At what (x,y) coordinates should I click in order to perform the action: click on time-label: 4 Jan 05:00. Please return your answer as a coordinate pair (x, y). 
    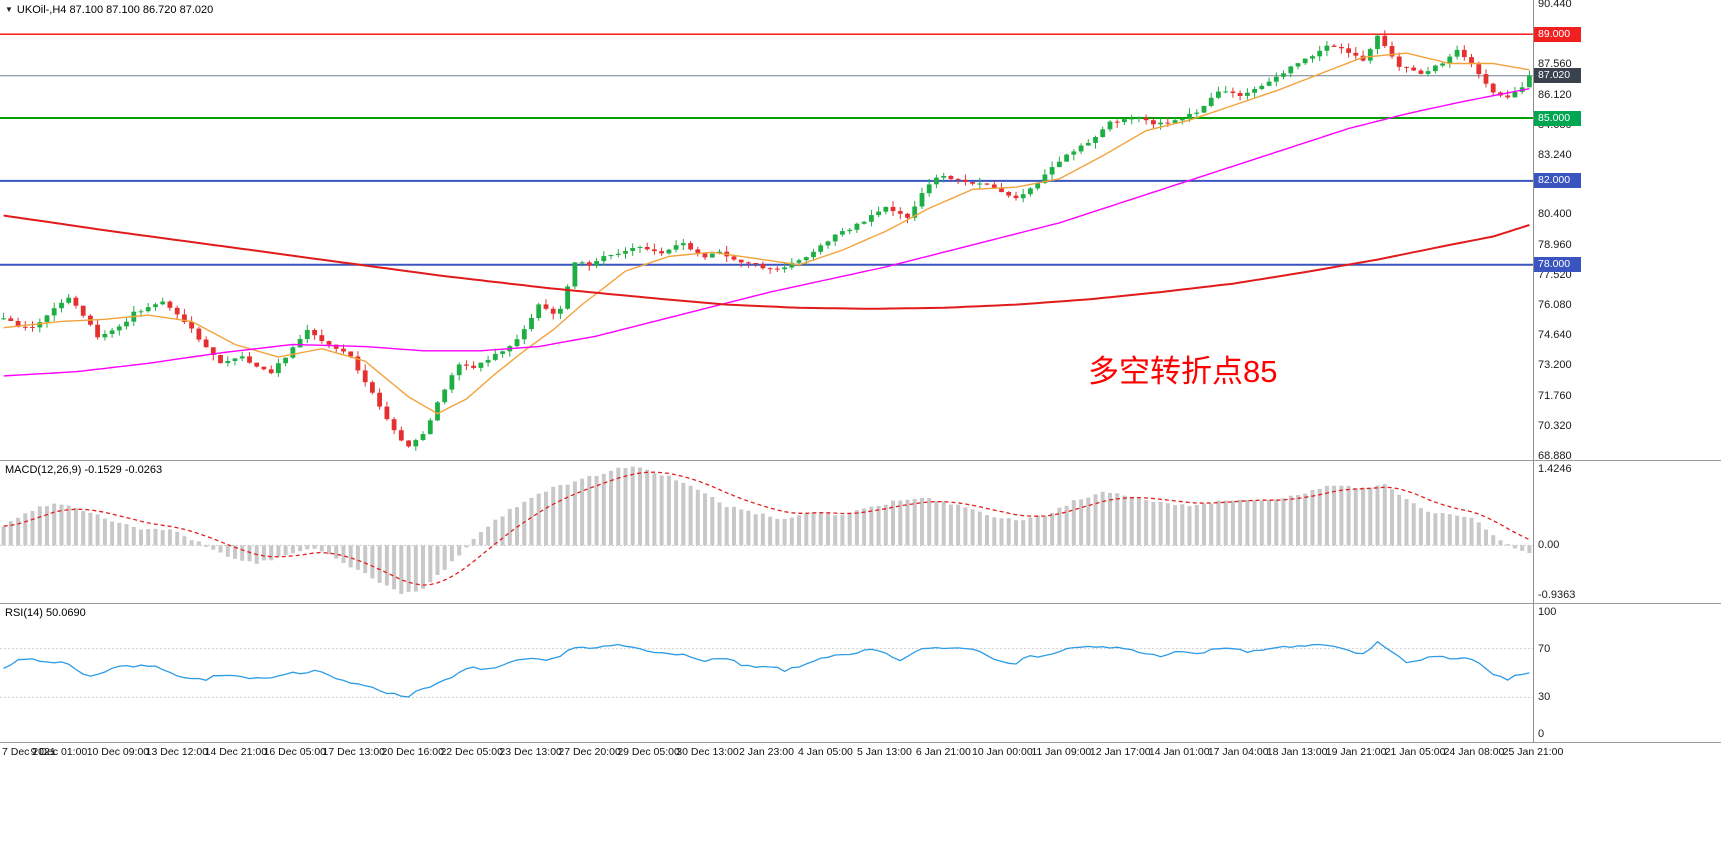
    Looking at the image, I should click on (825, 752).